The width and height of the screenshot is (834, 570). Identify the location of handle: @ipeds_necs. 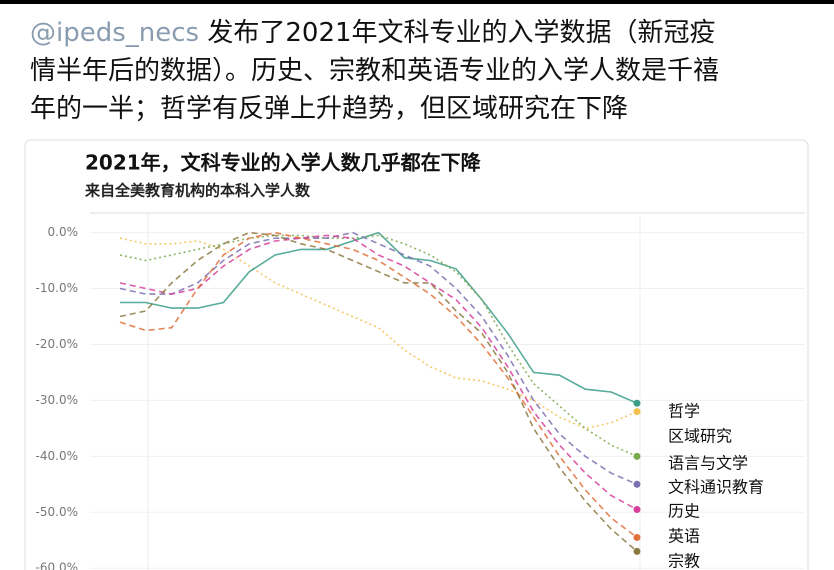
(115, 33).